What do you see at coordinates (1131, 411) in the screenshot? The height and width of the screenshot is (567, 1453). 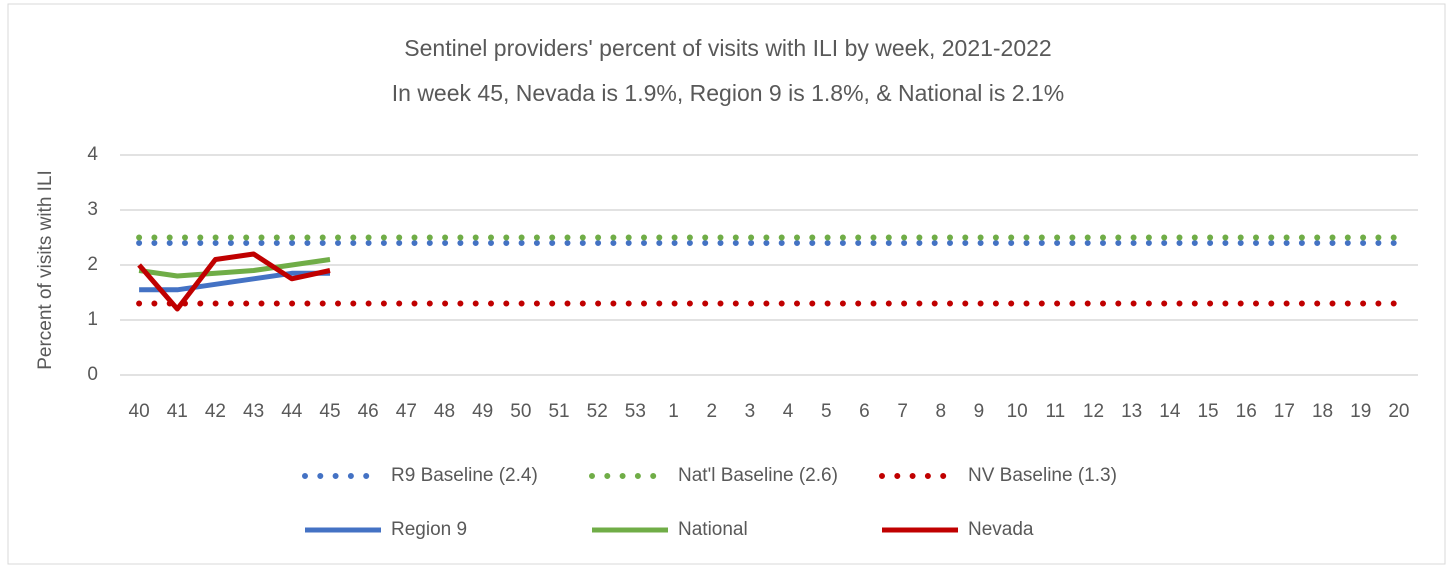 I see `x-tick-label: 13` at bounding box center [1131, 411].